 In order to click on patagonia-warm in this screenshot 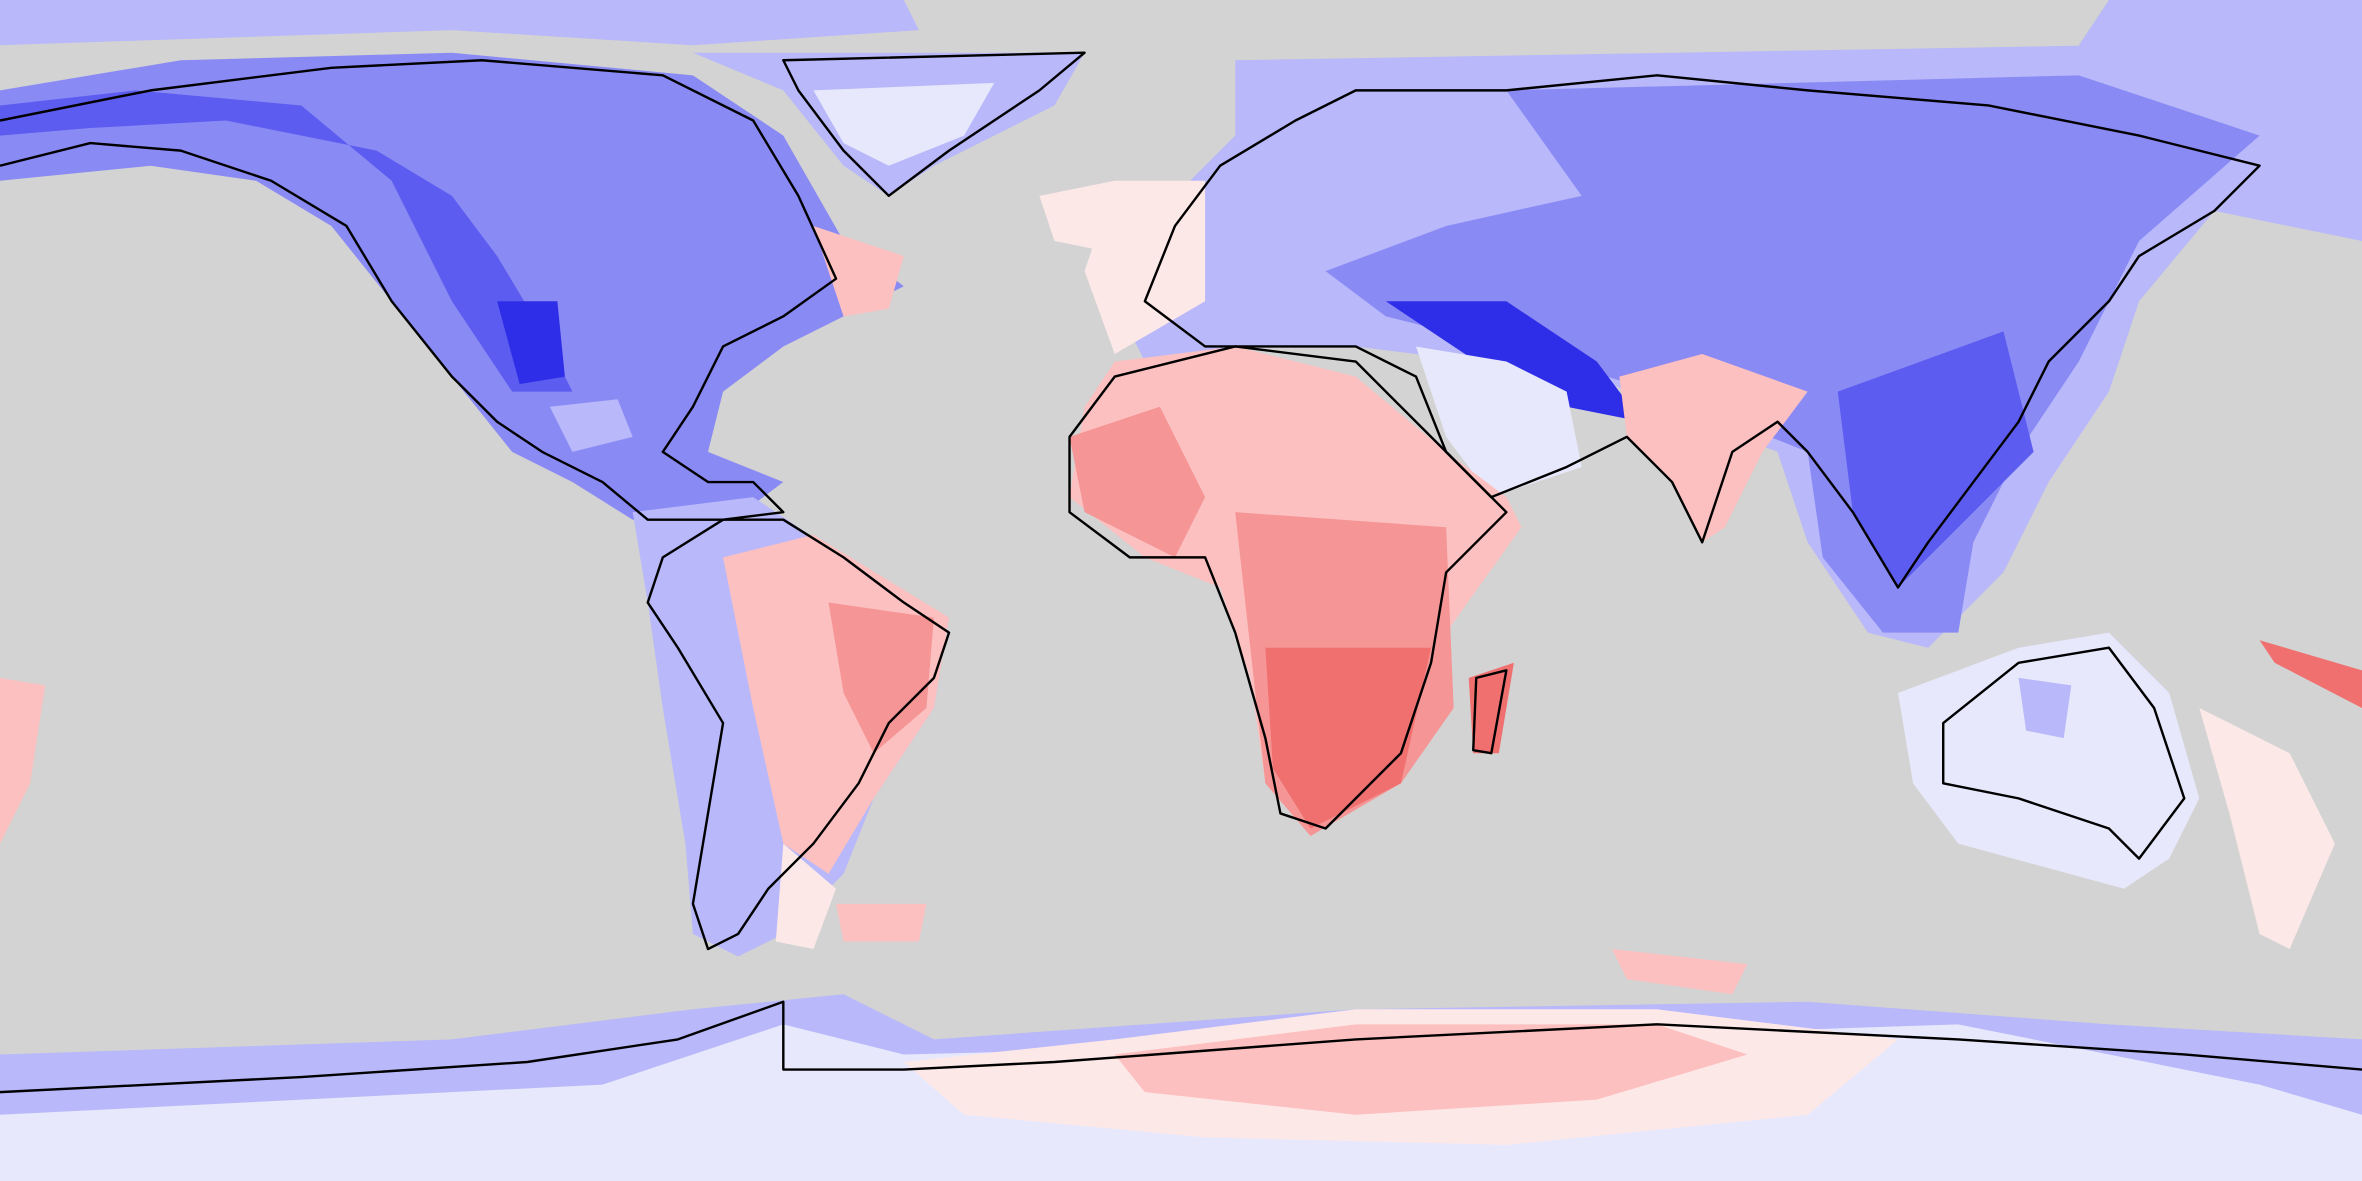, I will do `click(806, 896)`.